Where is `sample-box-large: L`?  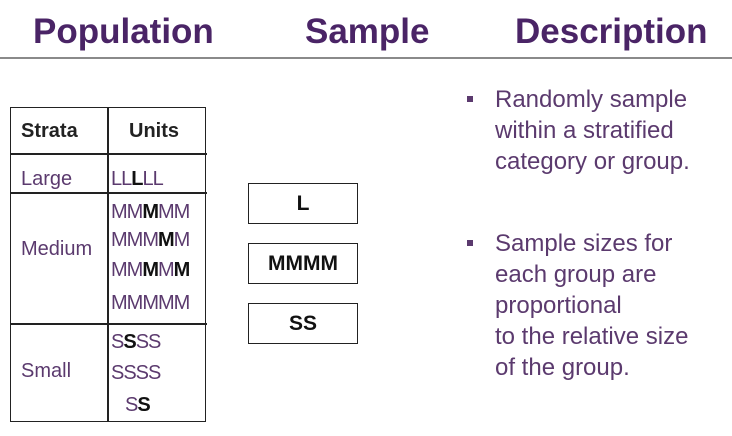
sample-box-large: L is located at coordinates (303, 203).